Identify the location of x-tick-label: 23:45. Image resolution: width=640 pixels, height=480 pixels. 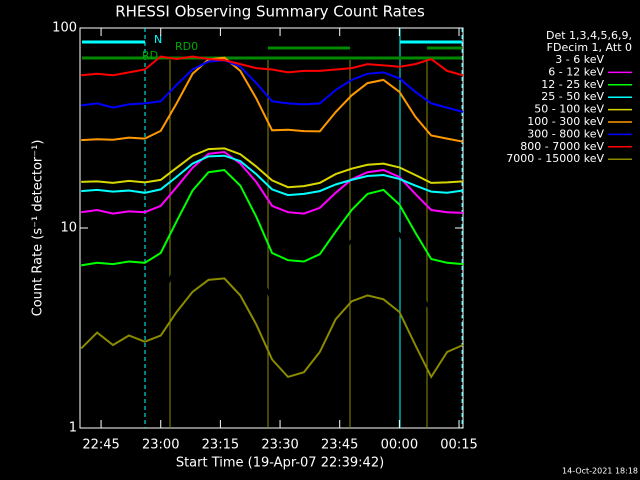
(339, 445).